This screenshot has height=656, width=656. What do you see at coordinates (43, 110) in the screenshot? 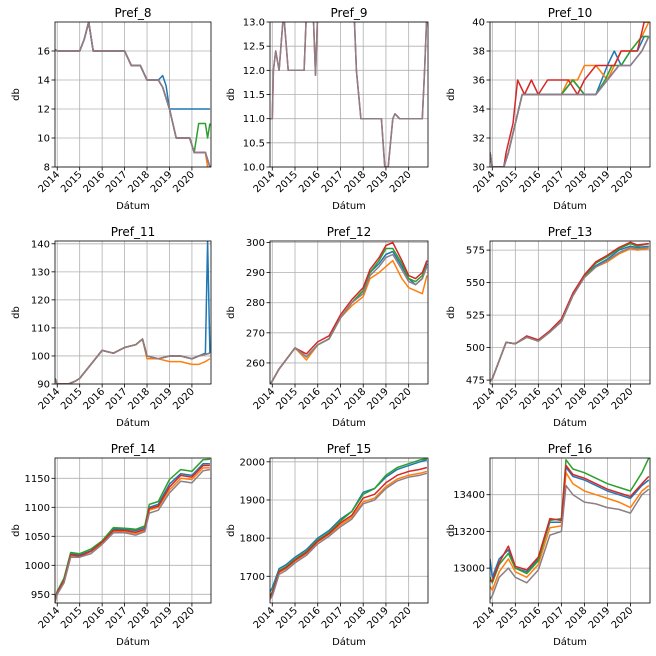
I see `y-tick-label: 12` at bounding box center [43, 110].